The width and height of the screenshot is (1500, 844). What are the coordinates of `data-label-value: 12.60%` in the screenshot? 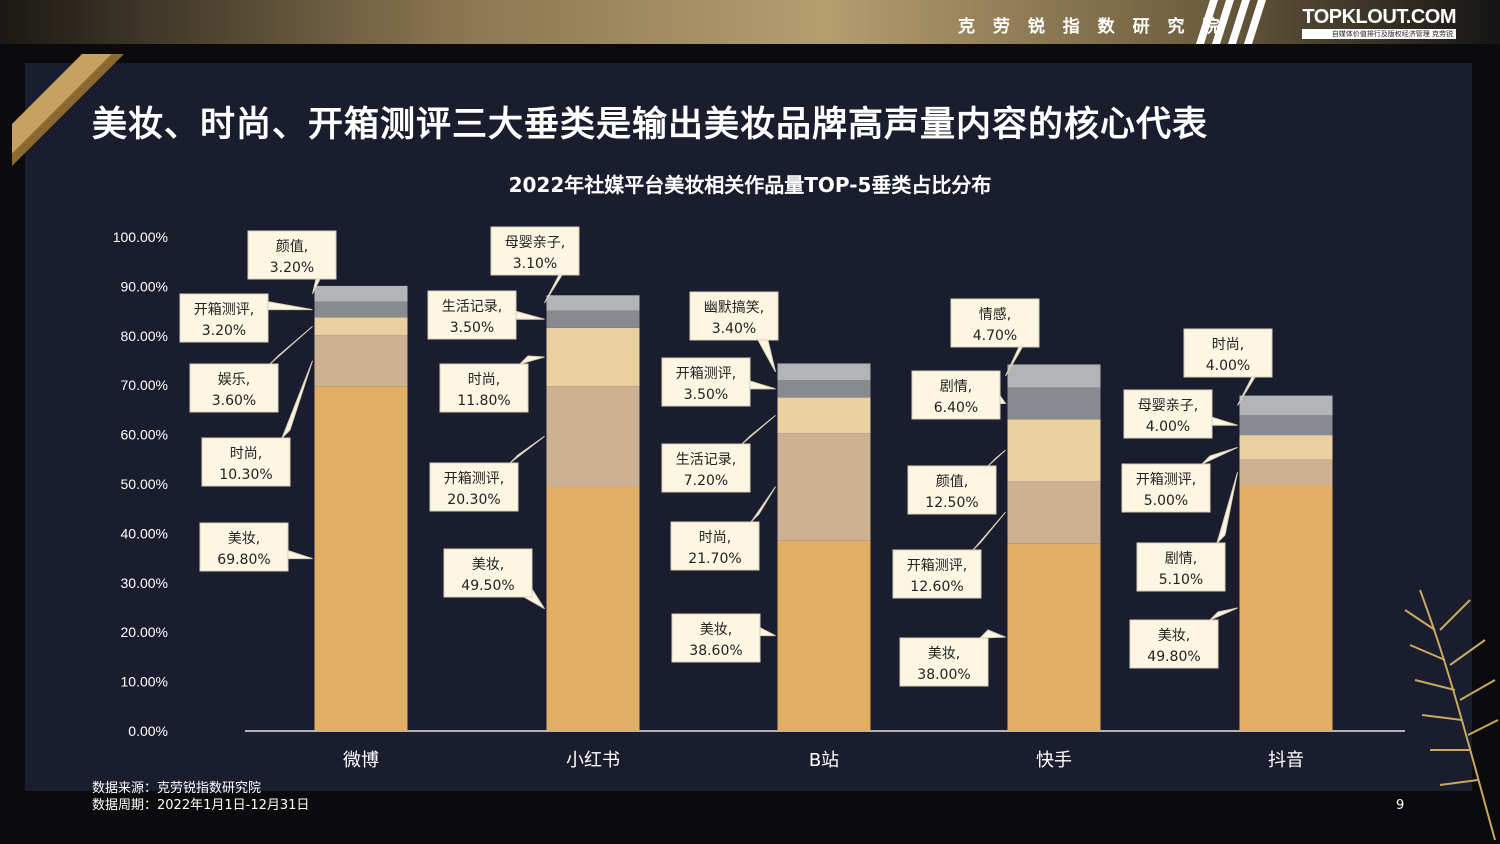 It's located at (936, 587).